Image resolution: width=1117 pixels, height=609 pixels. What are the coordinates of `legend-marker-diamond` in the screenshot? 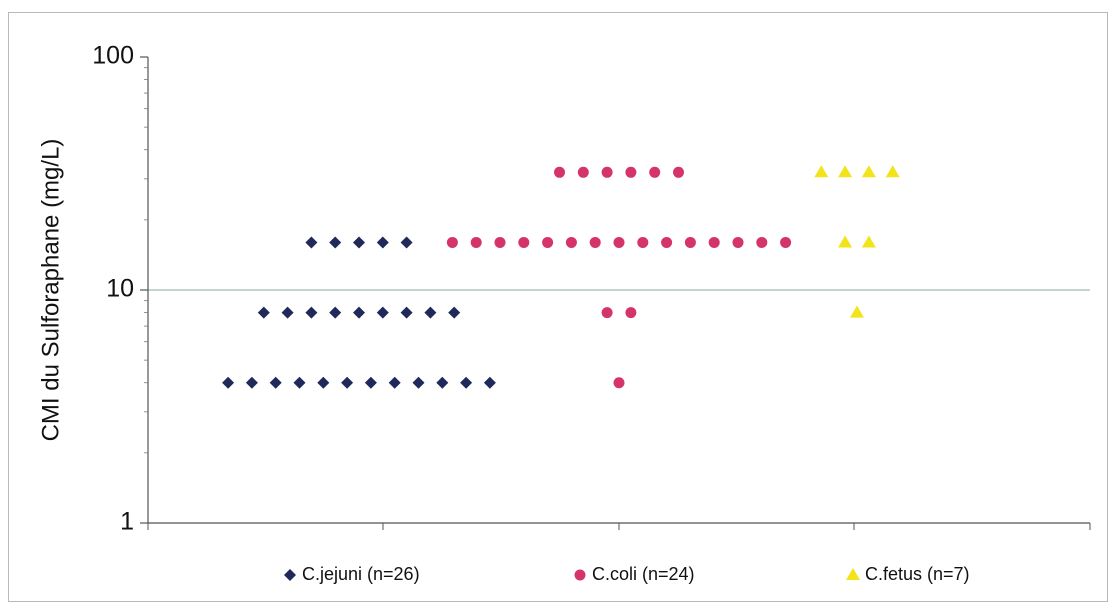 It's located at (290, 575).